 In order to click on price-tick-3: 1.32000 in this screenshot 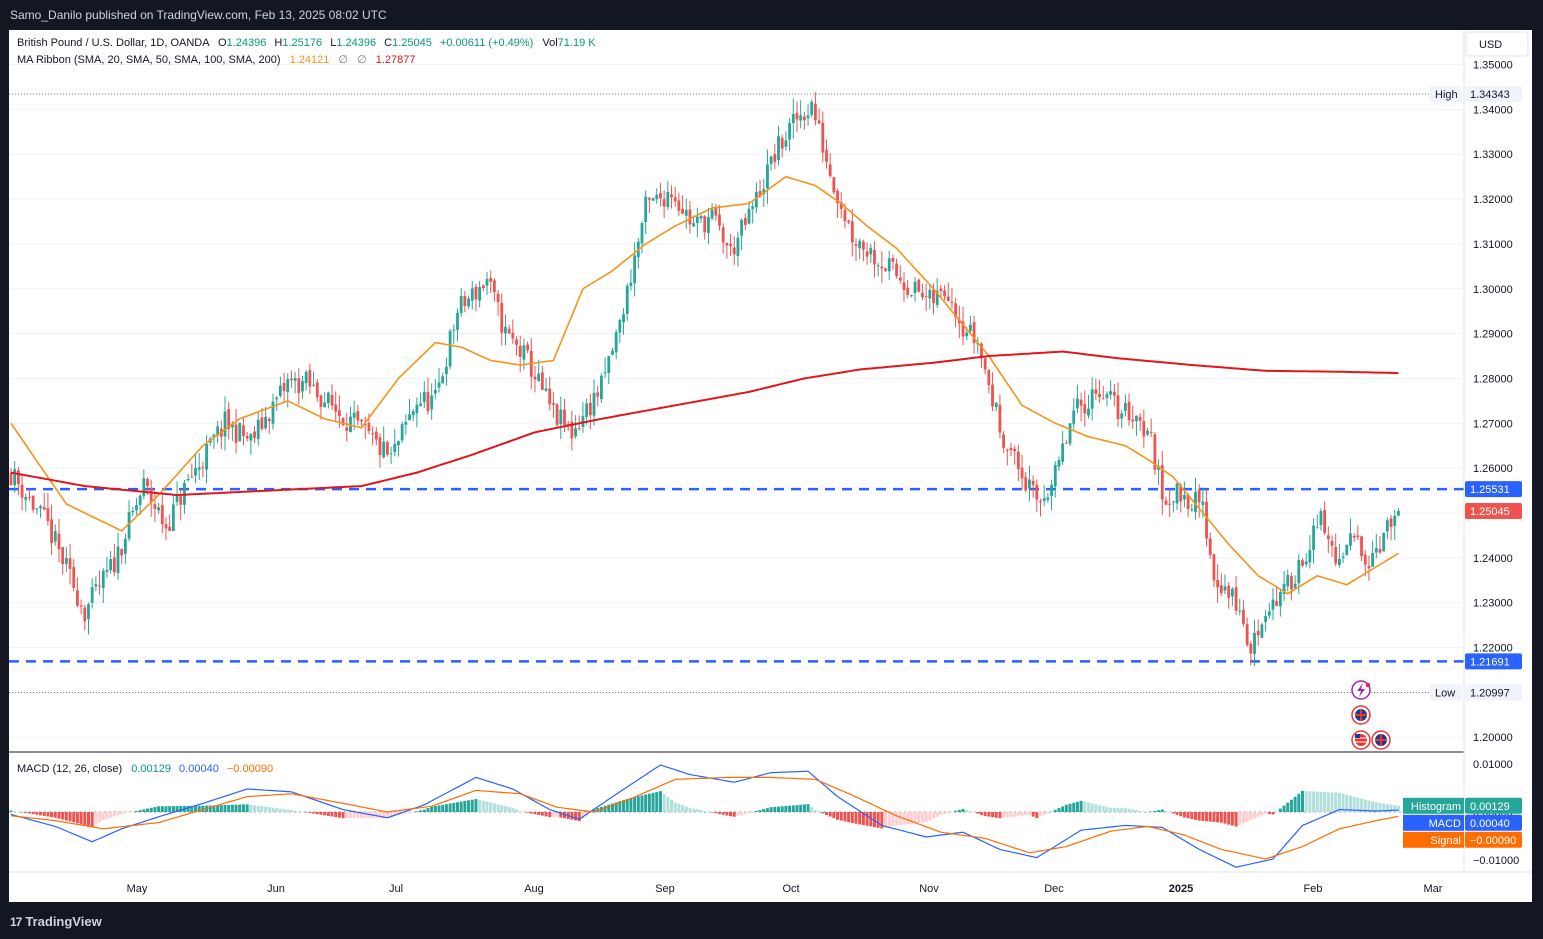, I will do `click(1493, 200)`.